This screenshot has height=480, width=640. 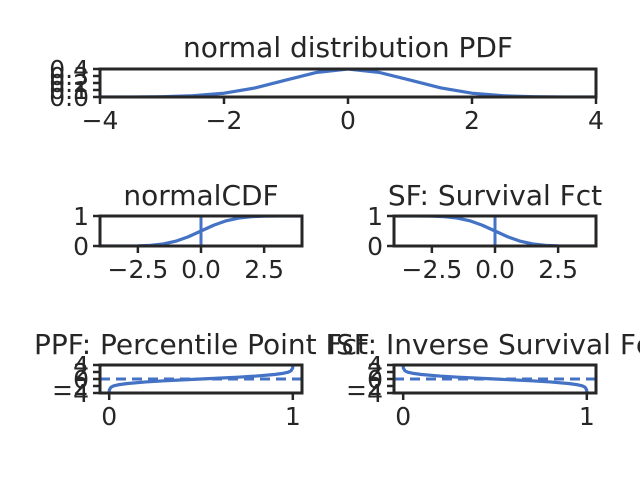 I want to click on ppf-series-line, so click(x=201, y=379).